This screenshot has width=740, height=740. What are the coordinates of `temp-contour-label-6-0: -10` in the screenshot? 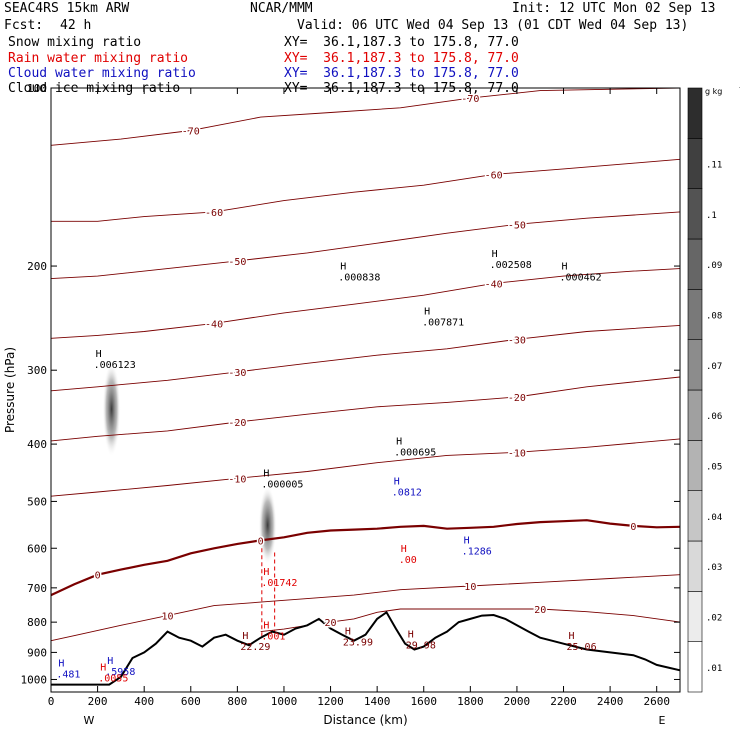 It's located at (237, 479).